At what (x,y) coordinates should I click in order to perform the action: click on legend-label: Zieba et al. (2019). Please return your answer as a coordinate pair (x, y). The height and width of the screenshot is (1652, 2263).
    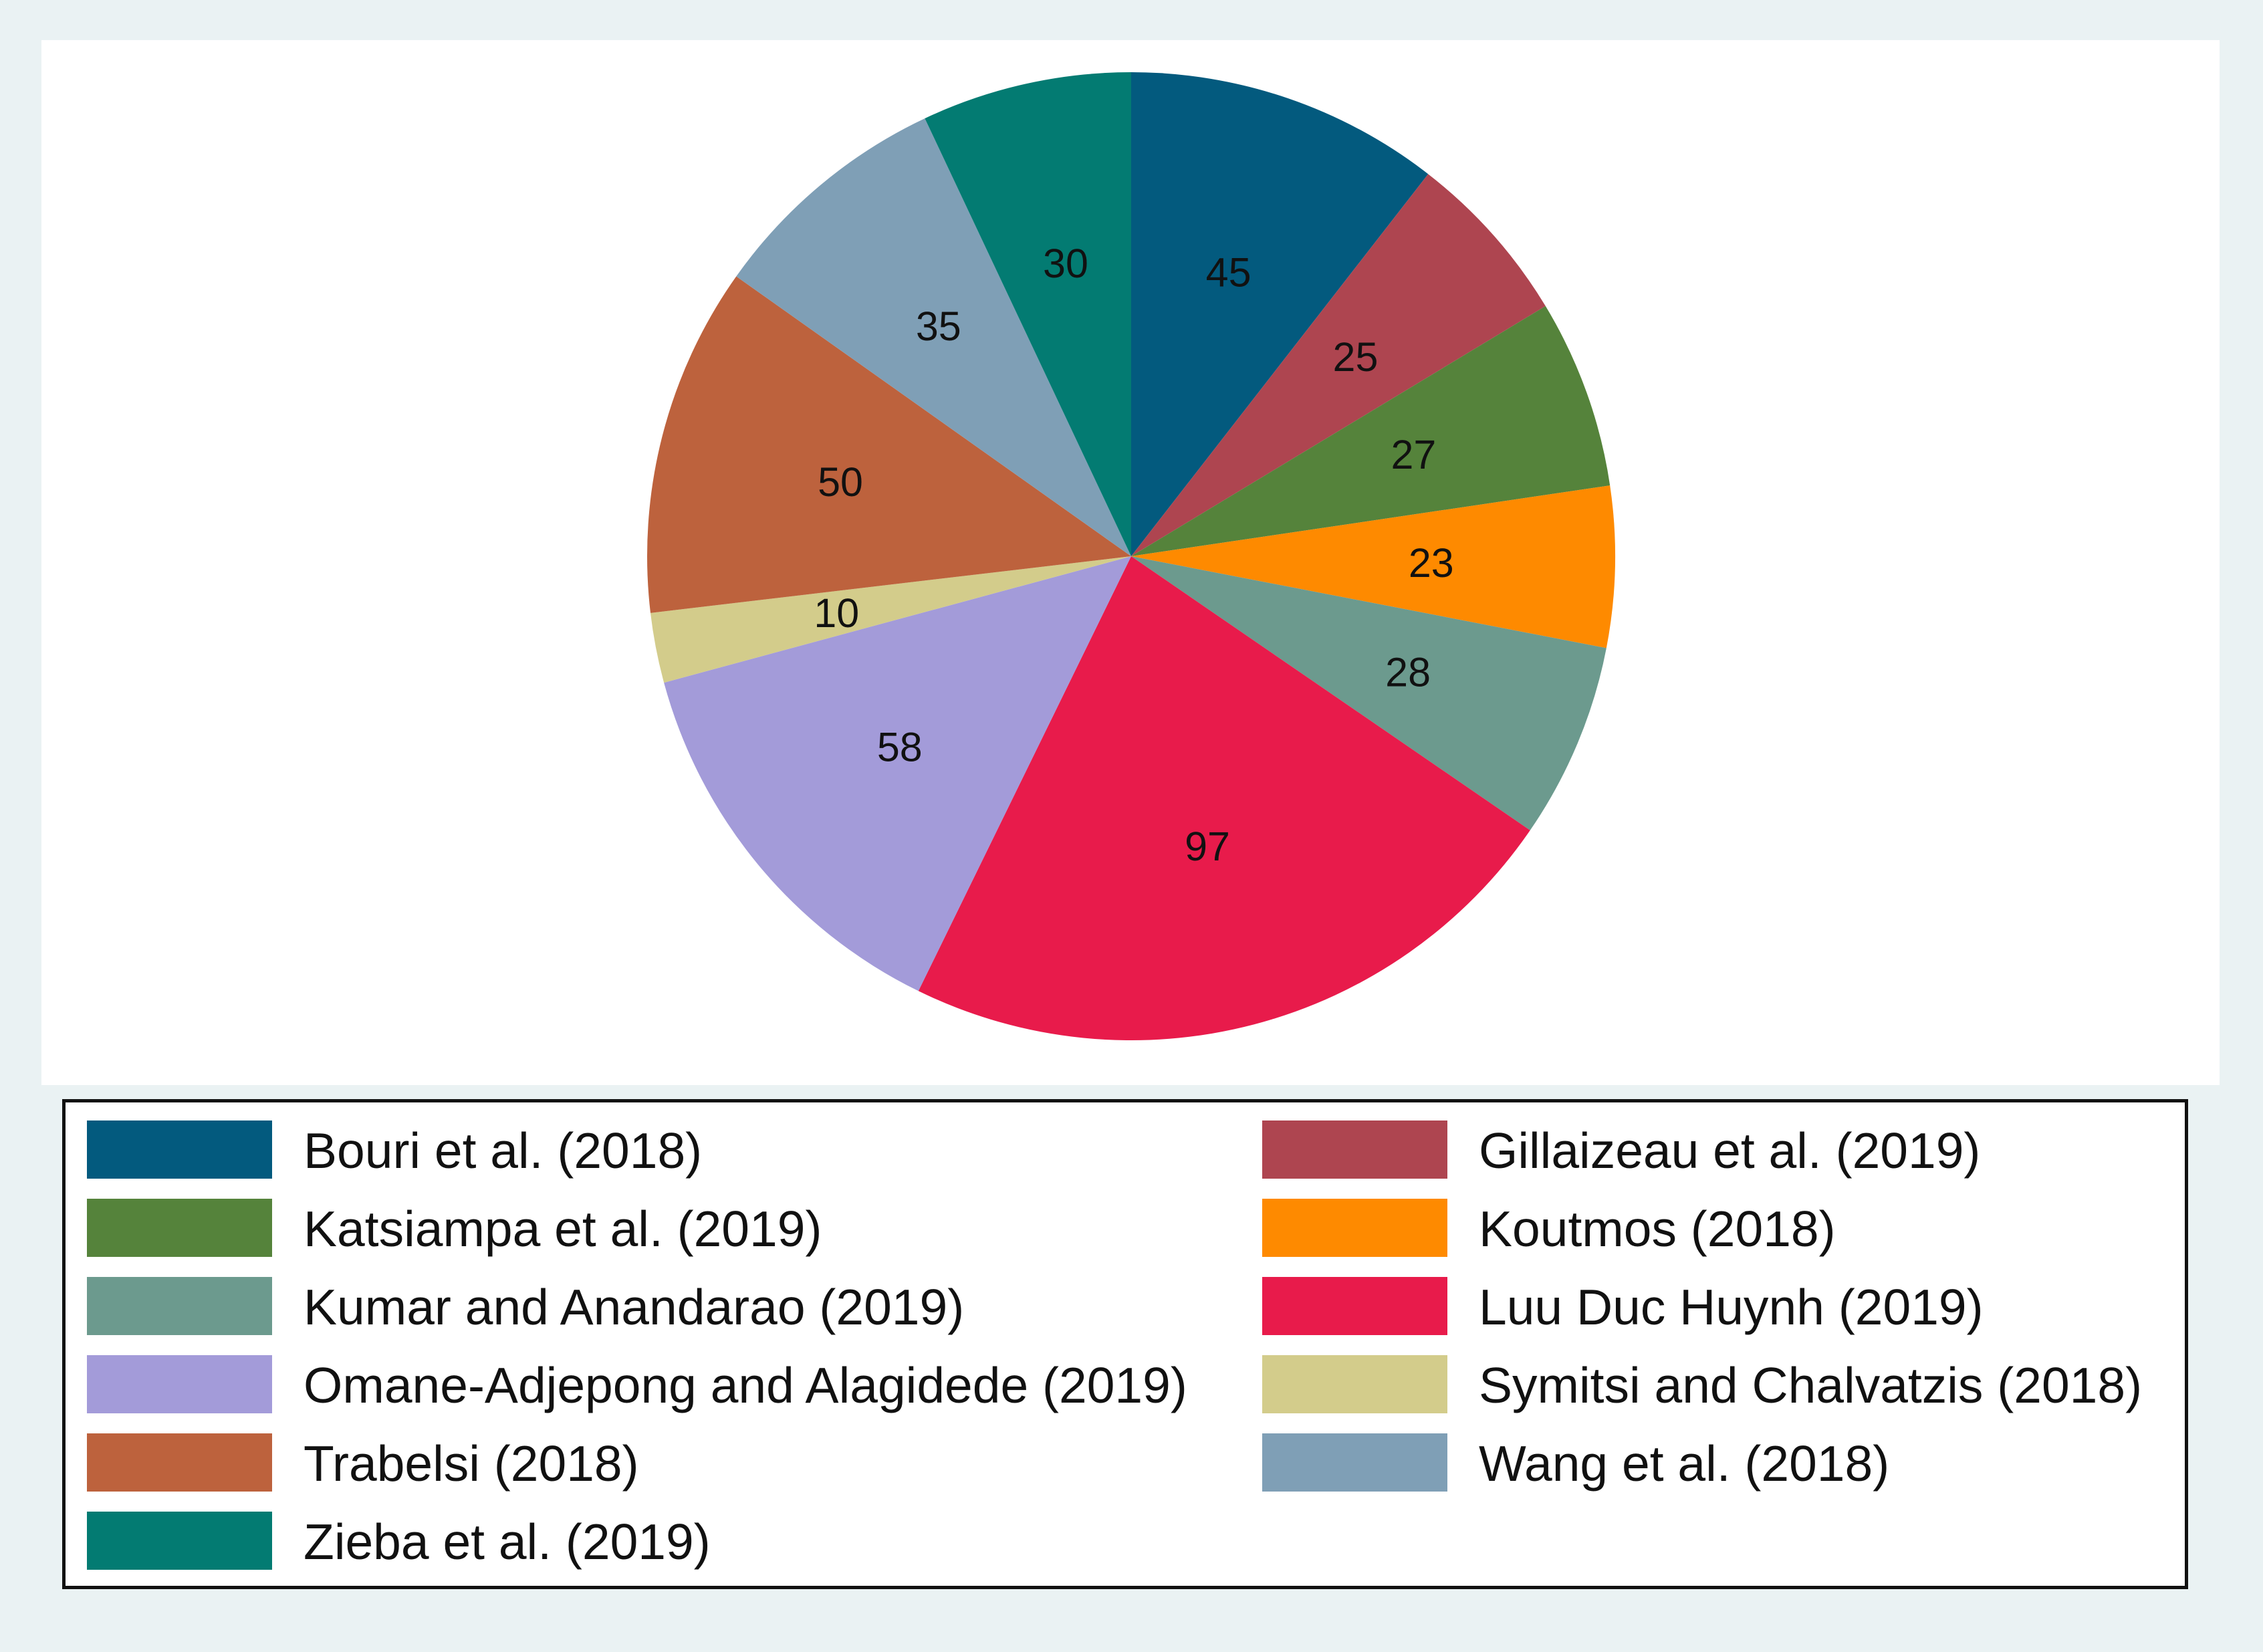
    Looking at the image, I should click on (507, 1542).